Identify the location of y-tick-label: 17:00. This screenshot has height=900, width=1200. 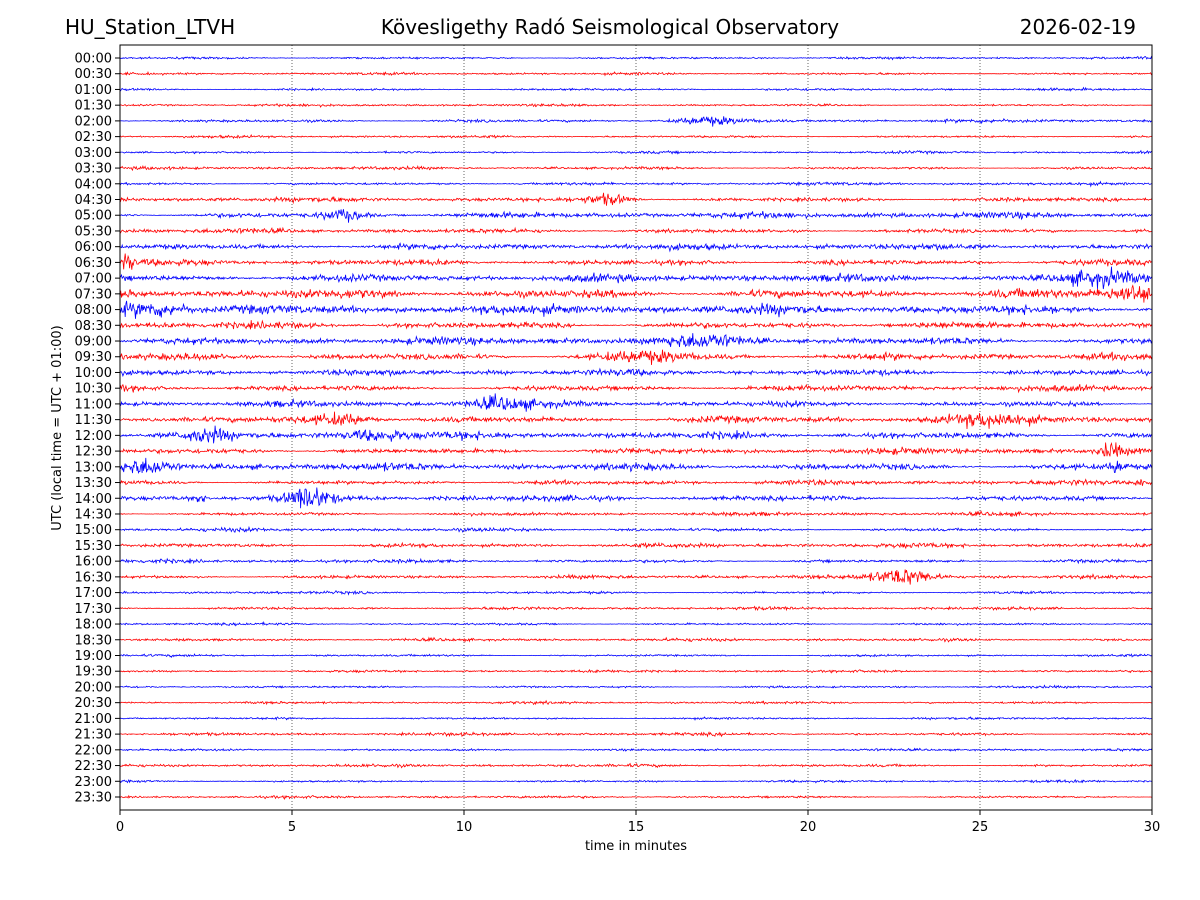
(93, 593).